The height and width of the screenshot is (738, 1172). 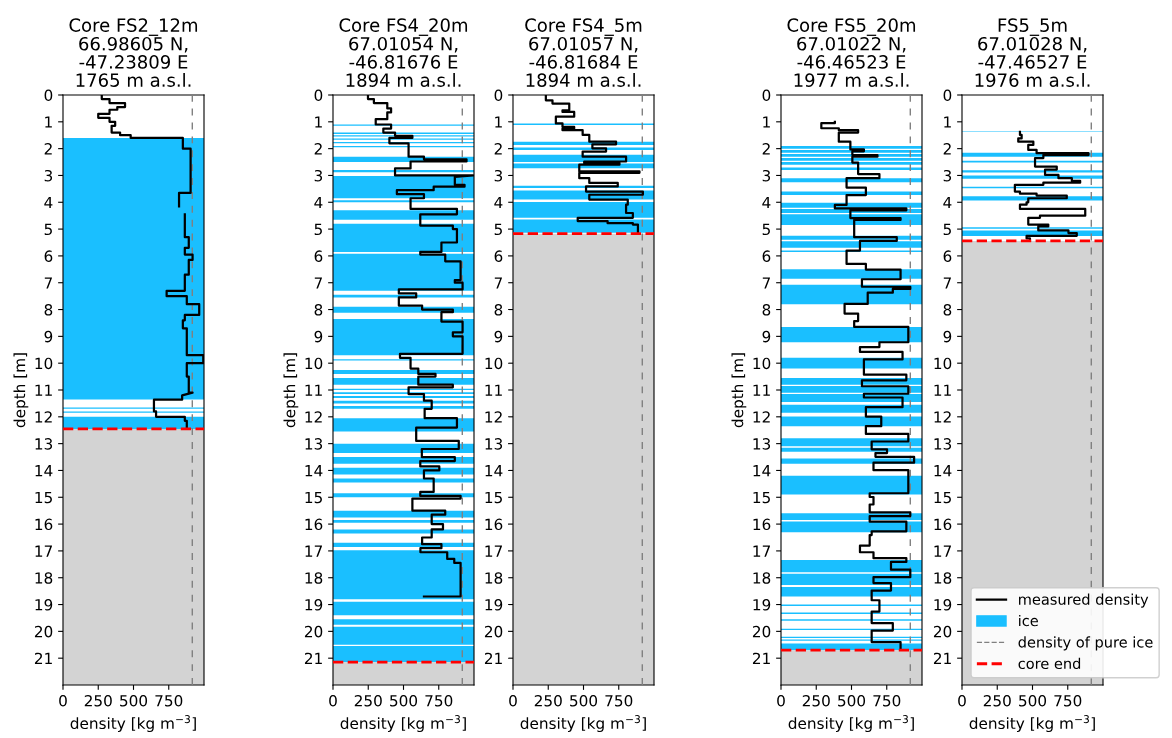 What do you see at coordinates (318, 310) in the screenshot?
I see `y-tick-label: 8` at bounding box center [318, 310].